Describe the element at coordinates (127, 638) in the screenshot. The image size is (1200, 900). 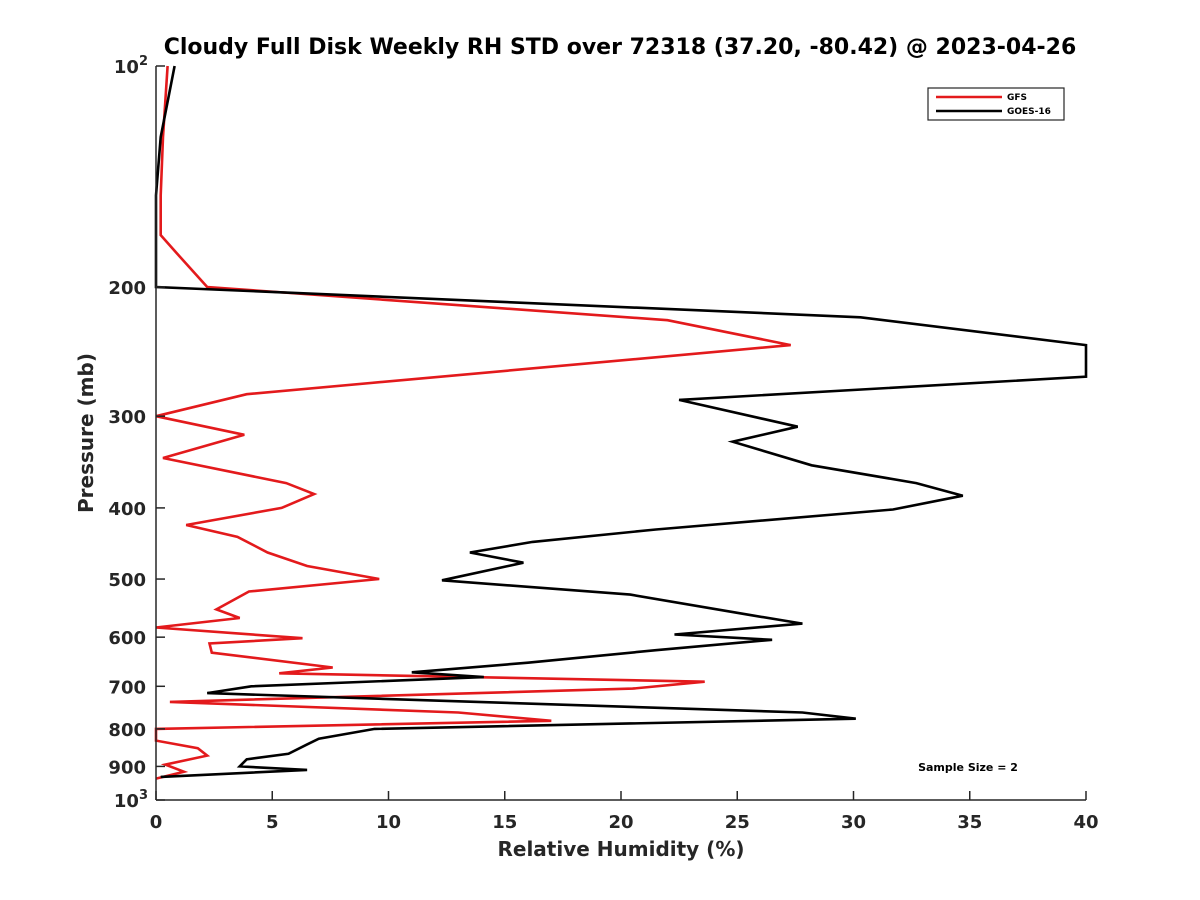
I see `y-tick-label: 600` at that location.